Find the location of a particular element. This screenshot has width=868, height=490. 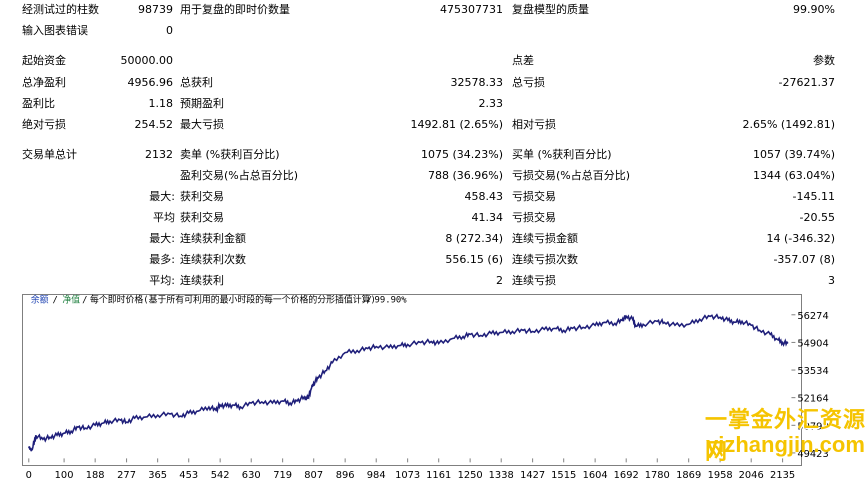

profit-trades-value: 788 (36.96%) is located at coordinates (465, 175).